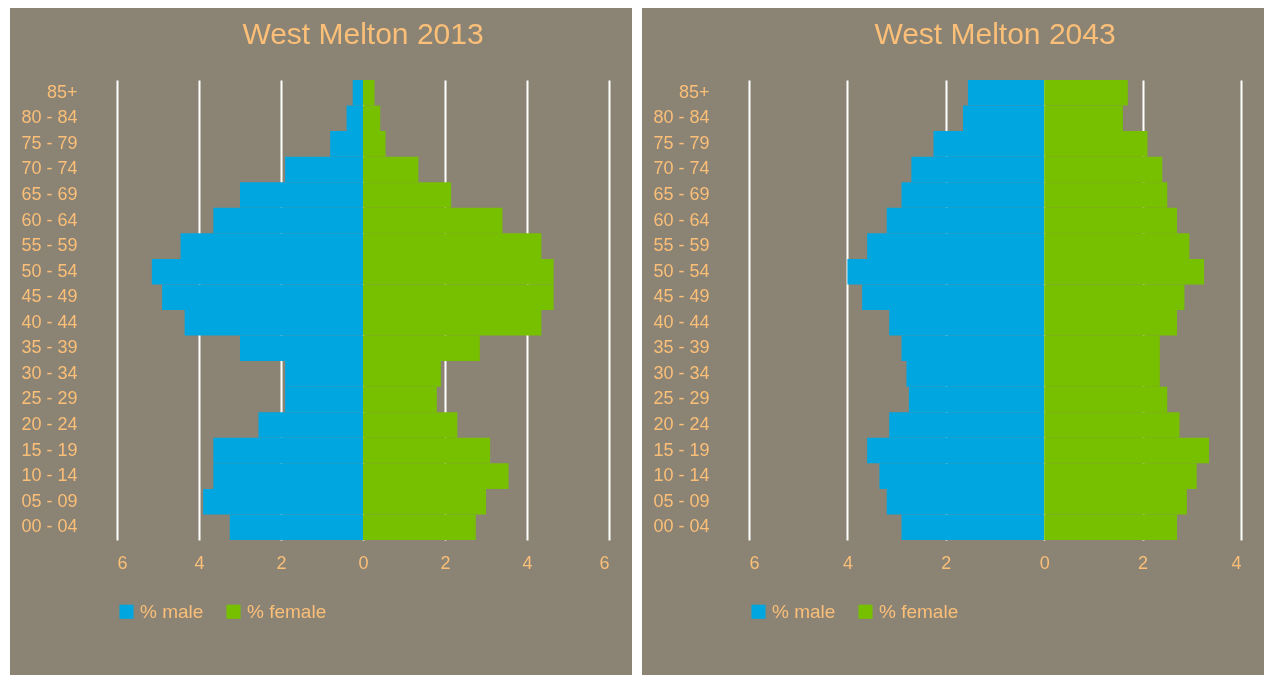 Image resolution: width=1274 pixels, height=683 pixels. Describe the element at coordinates (363, 33) in the screenshot. I see `chart-title: West Melton 2013` at that location.